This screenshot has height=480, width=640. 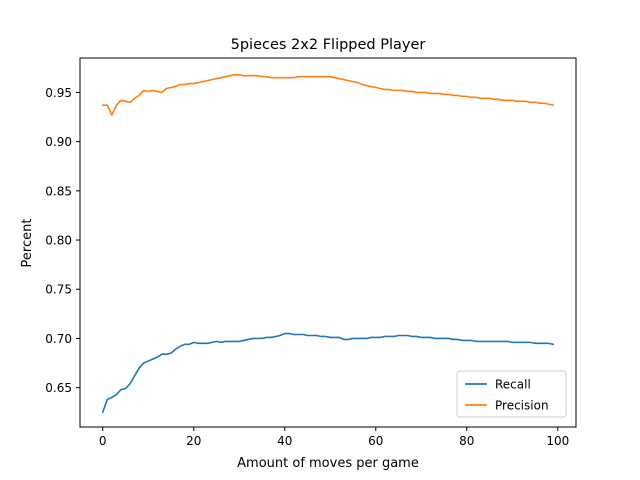 What do you see at coordinates (328, 373) in the screenshot?
I see `series-line-recall` at bounding box center [328, 373].